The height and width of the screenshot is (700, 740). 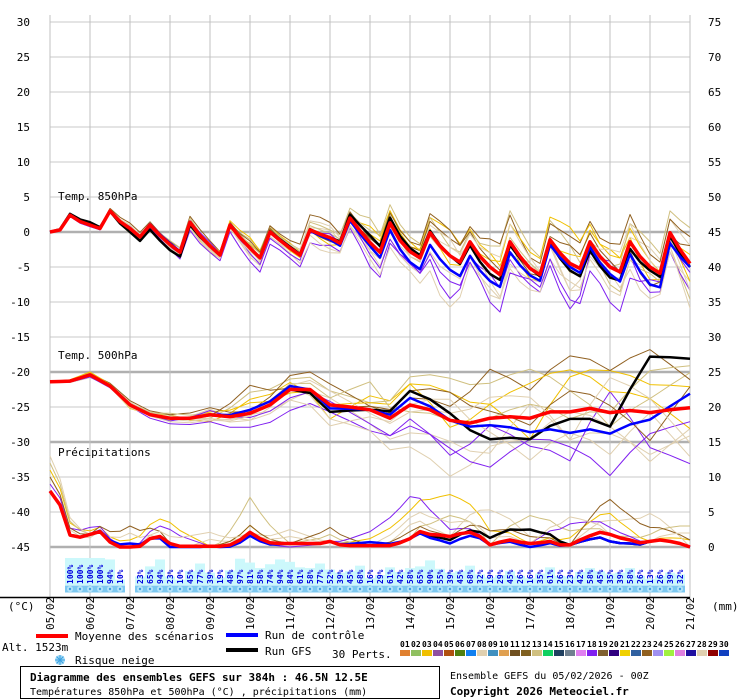 What do you see at coordinates (714, 127) in the screenshot?
I see `y-tick-right: 60` at bounding box center [714, 127].